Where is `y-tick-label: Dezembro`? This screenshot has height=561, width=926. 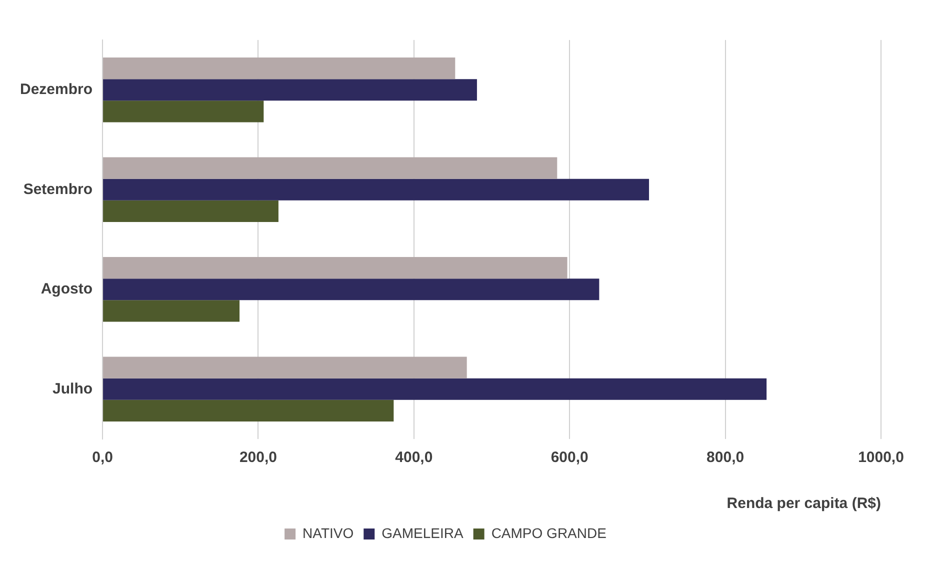 y-tick-label: Dezembro is located at coordinates (56, 89).